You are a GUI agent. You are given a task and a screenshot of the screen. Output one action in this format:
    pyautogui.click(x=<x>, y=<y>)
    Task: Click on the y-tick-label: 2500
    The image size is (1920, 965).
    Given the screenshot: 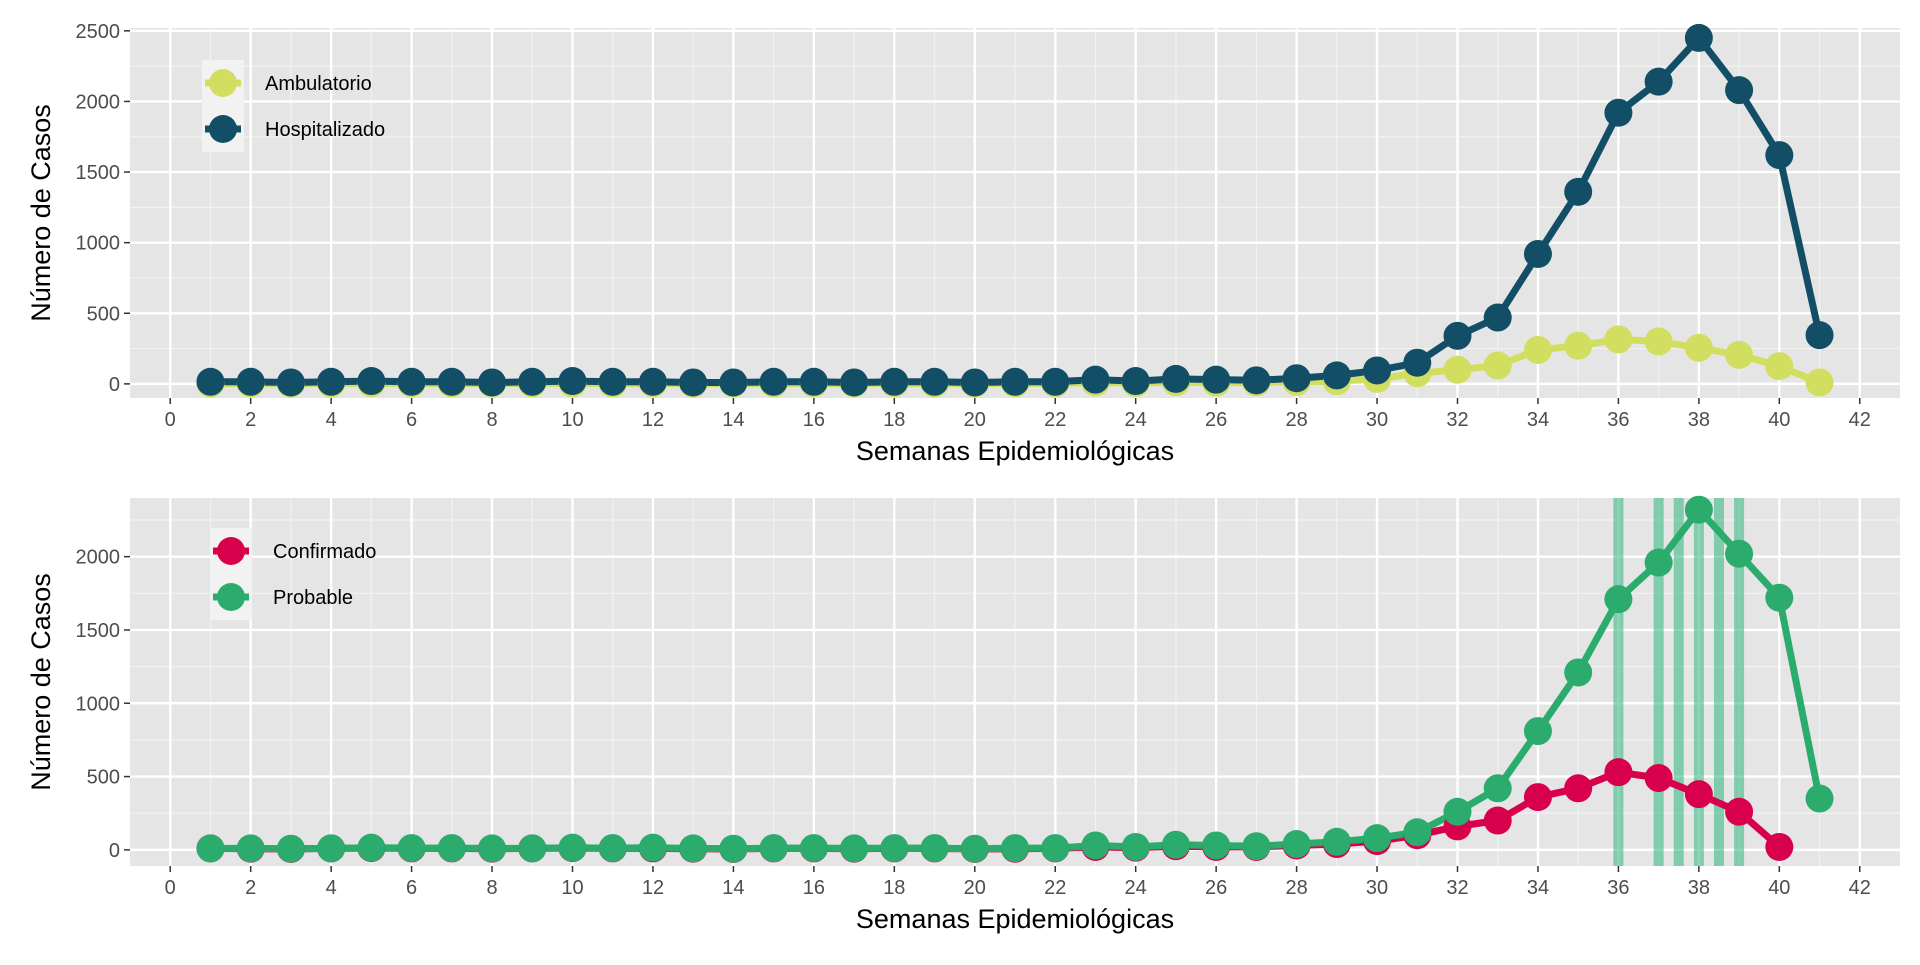 What is the action you would take?
    pyautogui.click(x=98, y=32)
    